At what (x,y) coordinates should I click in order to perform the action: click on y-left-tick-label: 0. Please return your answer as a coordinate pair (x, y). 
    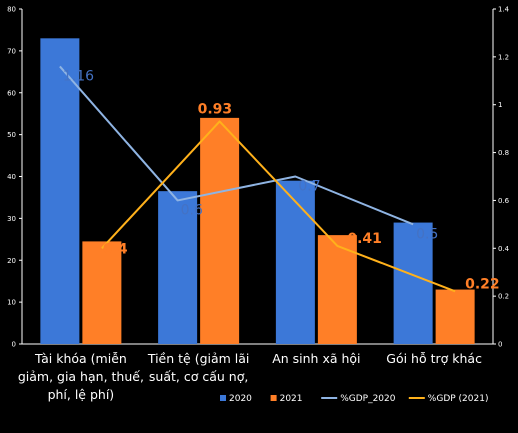
    Looking at the image, I should click on (14, 345).